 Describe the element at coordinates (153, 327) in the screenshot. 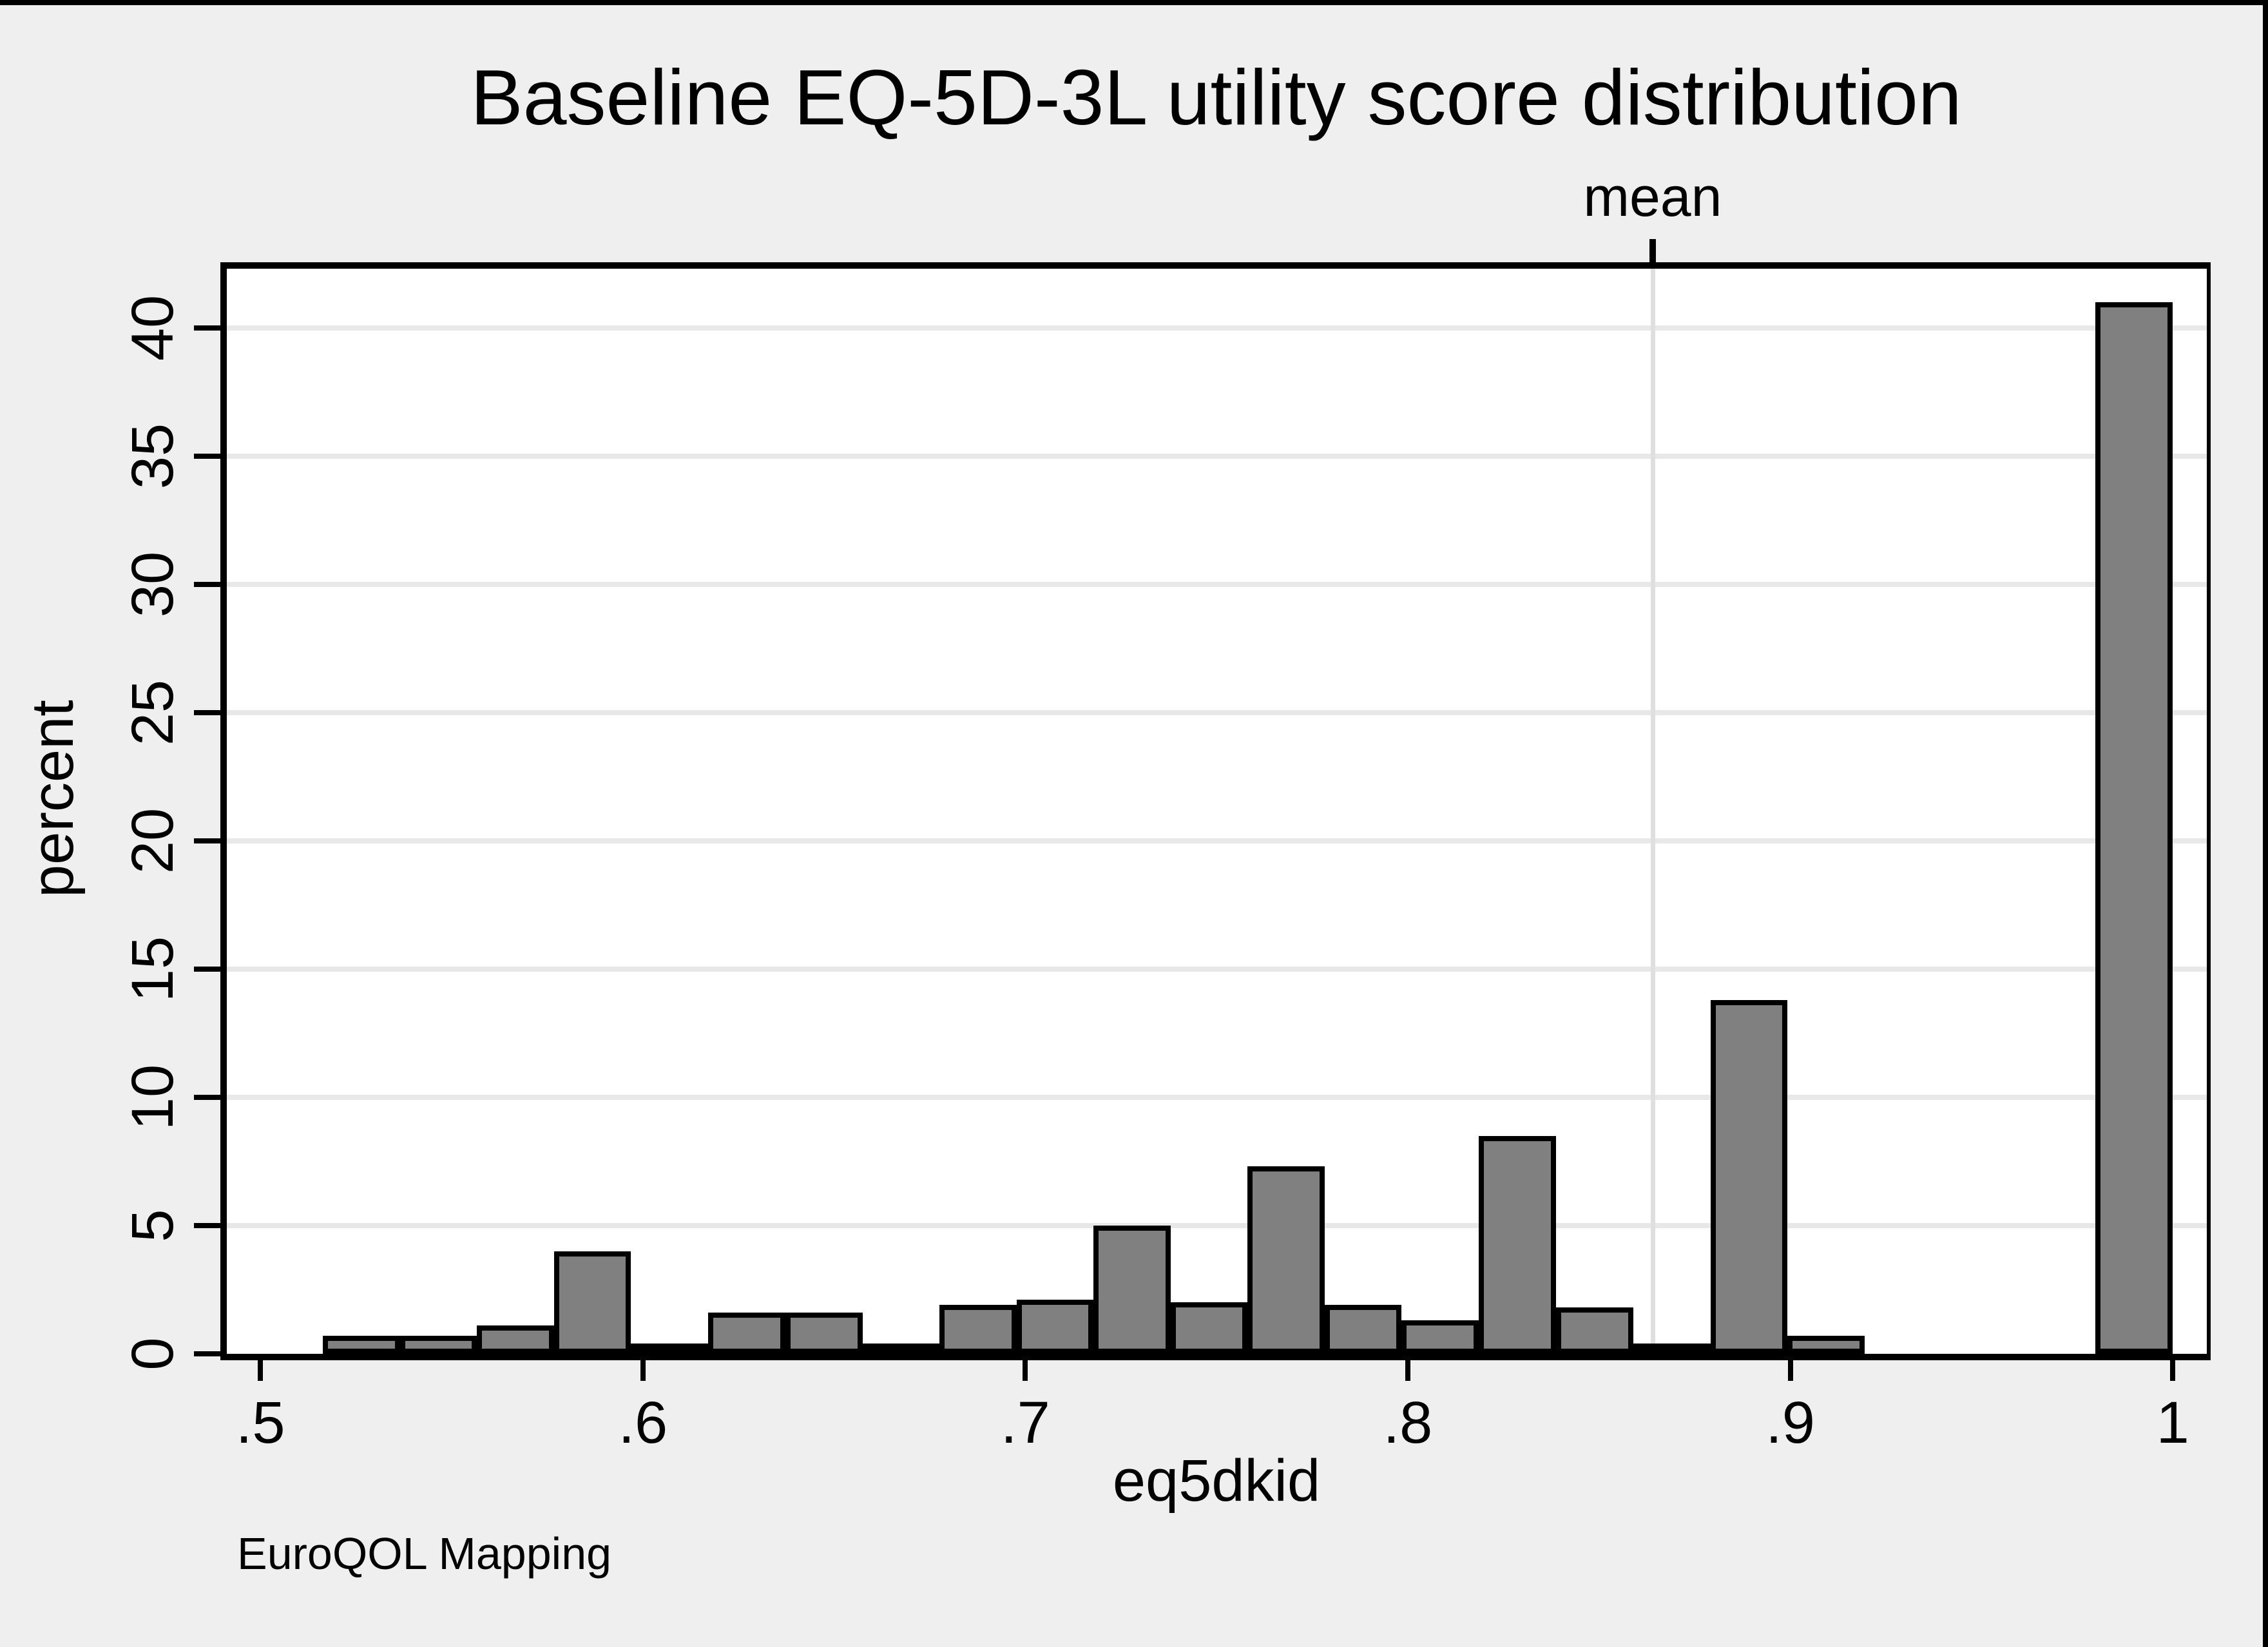

I see `y-tick-label: 40` at that location.